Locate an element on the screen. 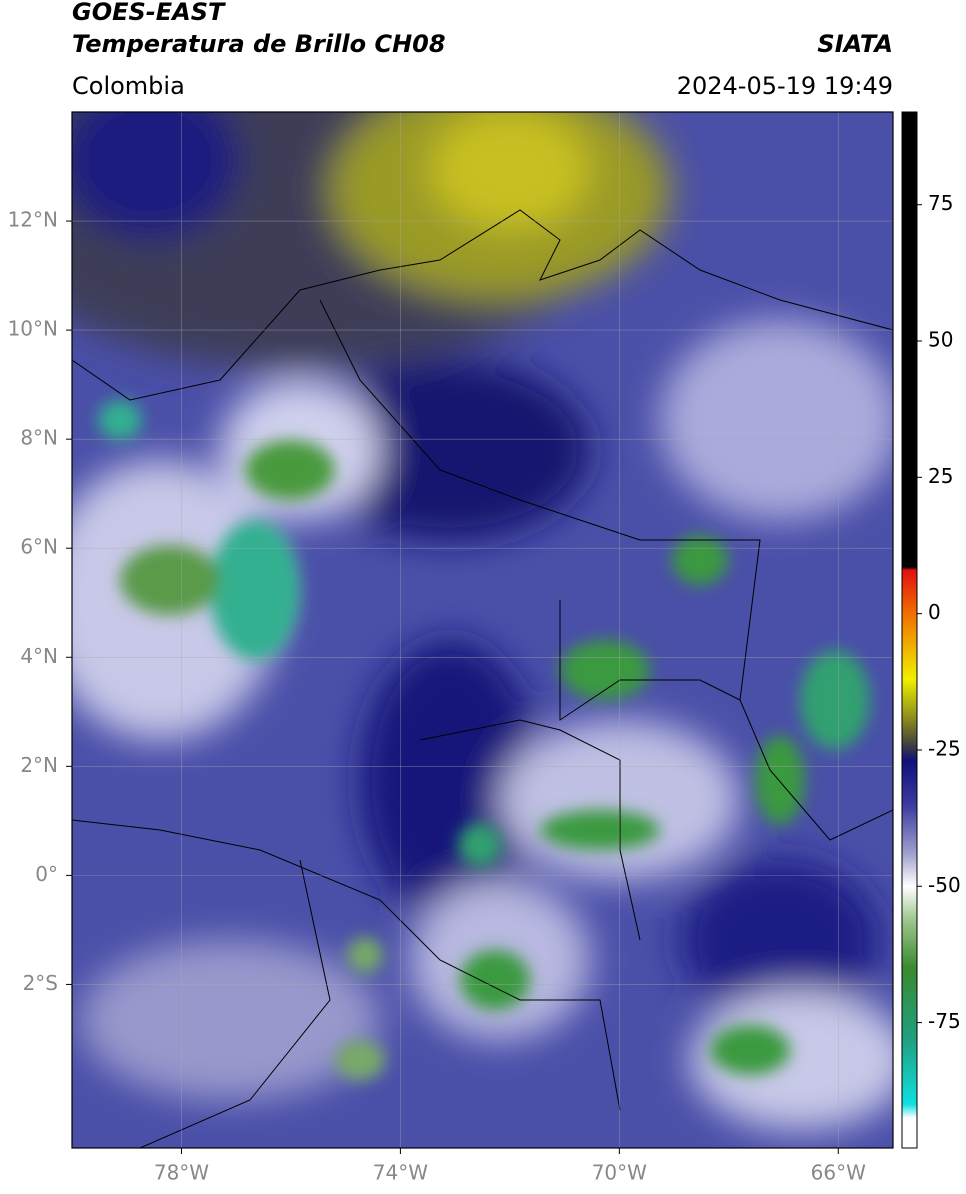 The width and height of the screenshot is (966, 1194). title: GOES-EAST is located at coordinates (149, 13).